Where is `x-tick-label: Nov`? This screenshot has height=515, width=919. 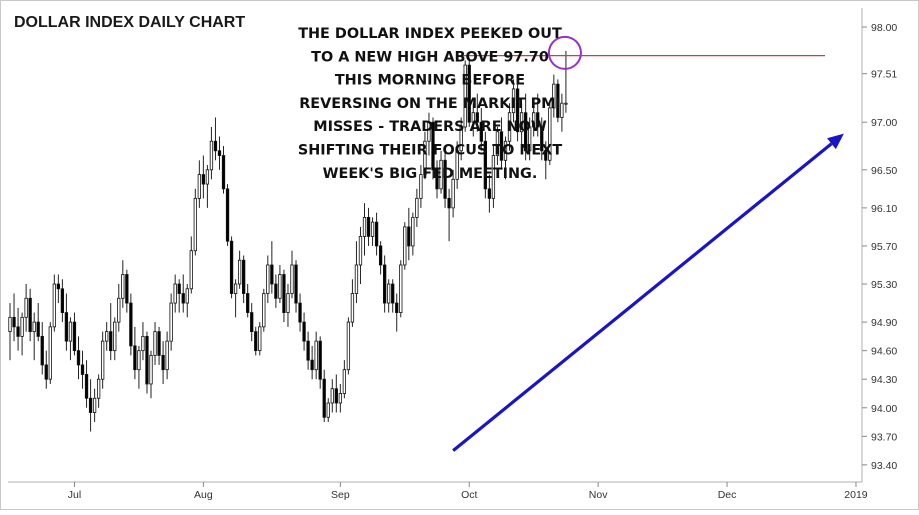
x-tick-label: Nov is located at coordinates (598, 495).